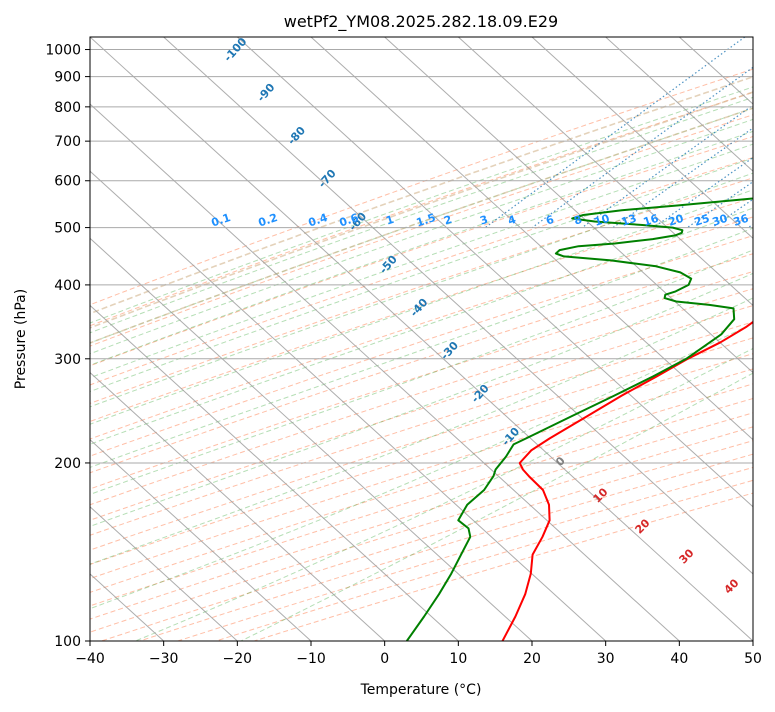 The width and height of the screenshot is (775, 712). What do you see at coordinates (67, 182) in the screenshot?
I see `y-tick-label: 600` at bounding box center [67, 182].